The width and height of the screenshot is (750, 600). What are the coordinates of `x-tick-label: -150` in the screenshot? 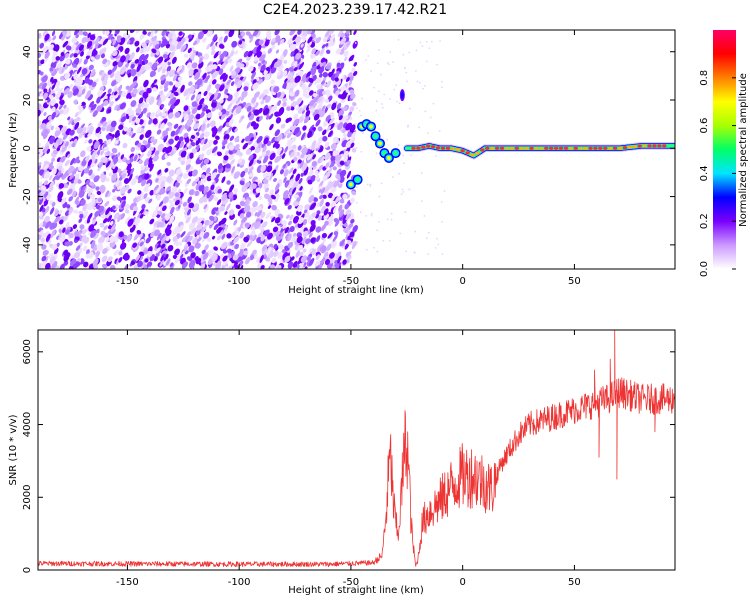 It's located at (127, 281).